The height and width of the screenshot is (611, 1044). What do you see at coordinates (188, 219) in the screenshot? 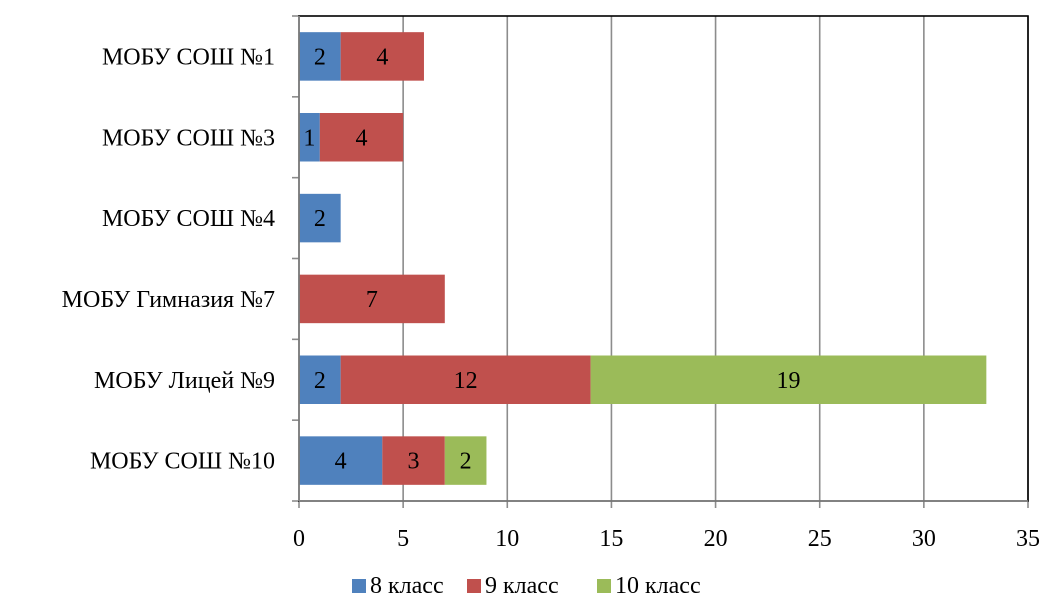
I see `y-category-label: МОБУ СОШ №4` at bounding box center [188, 219].